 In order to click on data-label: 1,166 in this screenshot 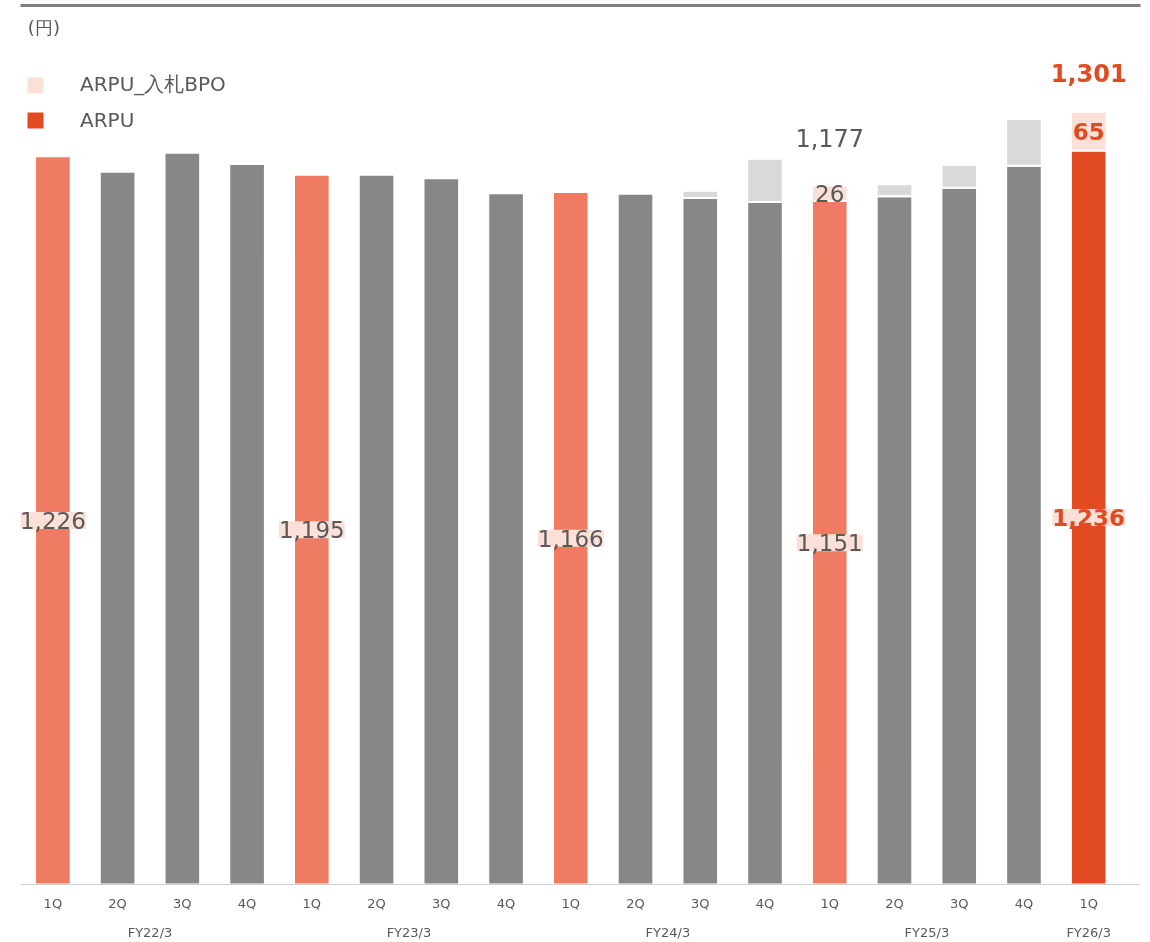, I will do `click(570, 538)`.